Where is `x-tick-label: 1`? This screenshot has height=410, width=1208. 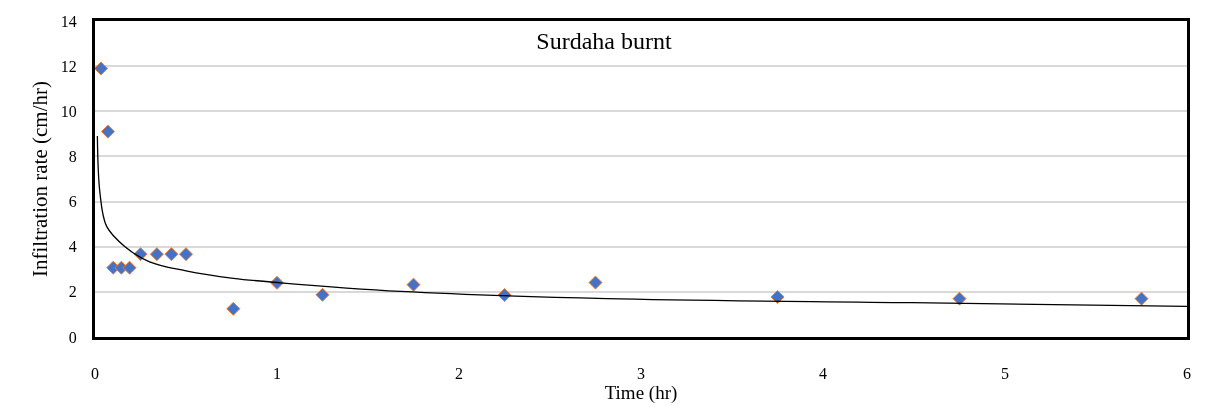
x-tick-label: 1 is located at coordinates (277, 374).